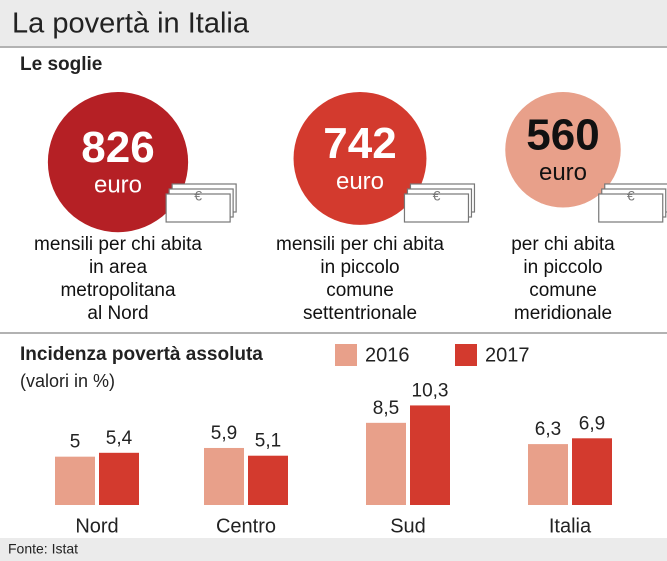 The width and height of the screenshot is (667, 561). I want to click on value-label: 5,9, so click(224, 433).